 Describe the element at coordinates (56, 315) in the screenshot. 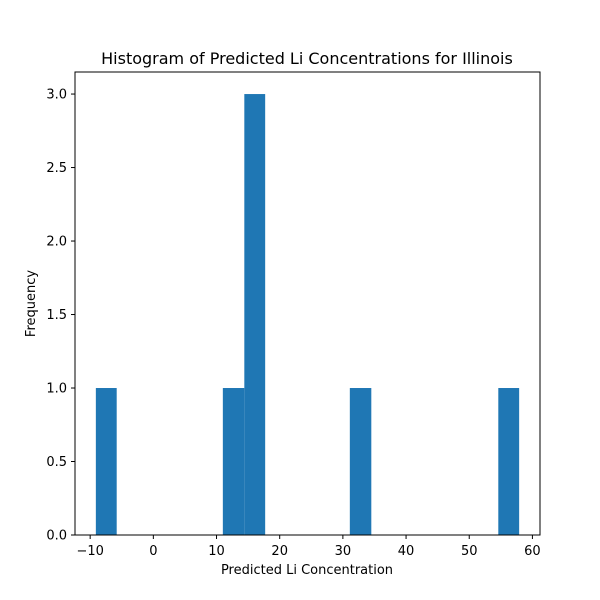

I see `y-tick-label: 1.5` at that location.